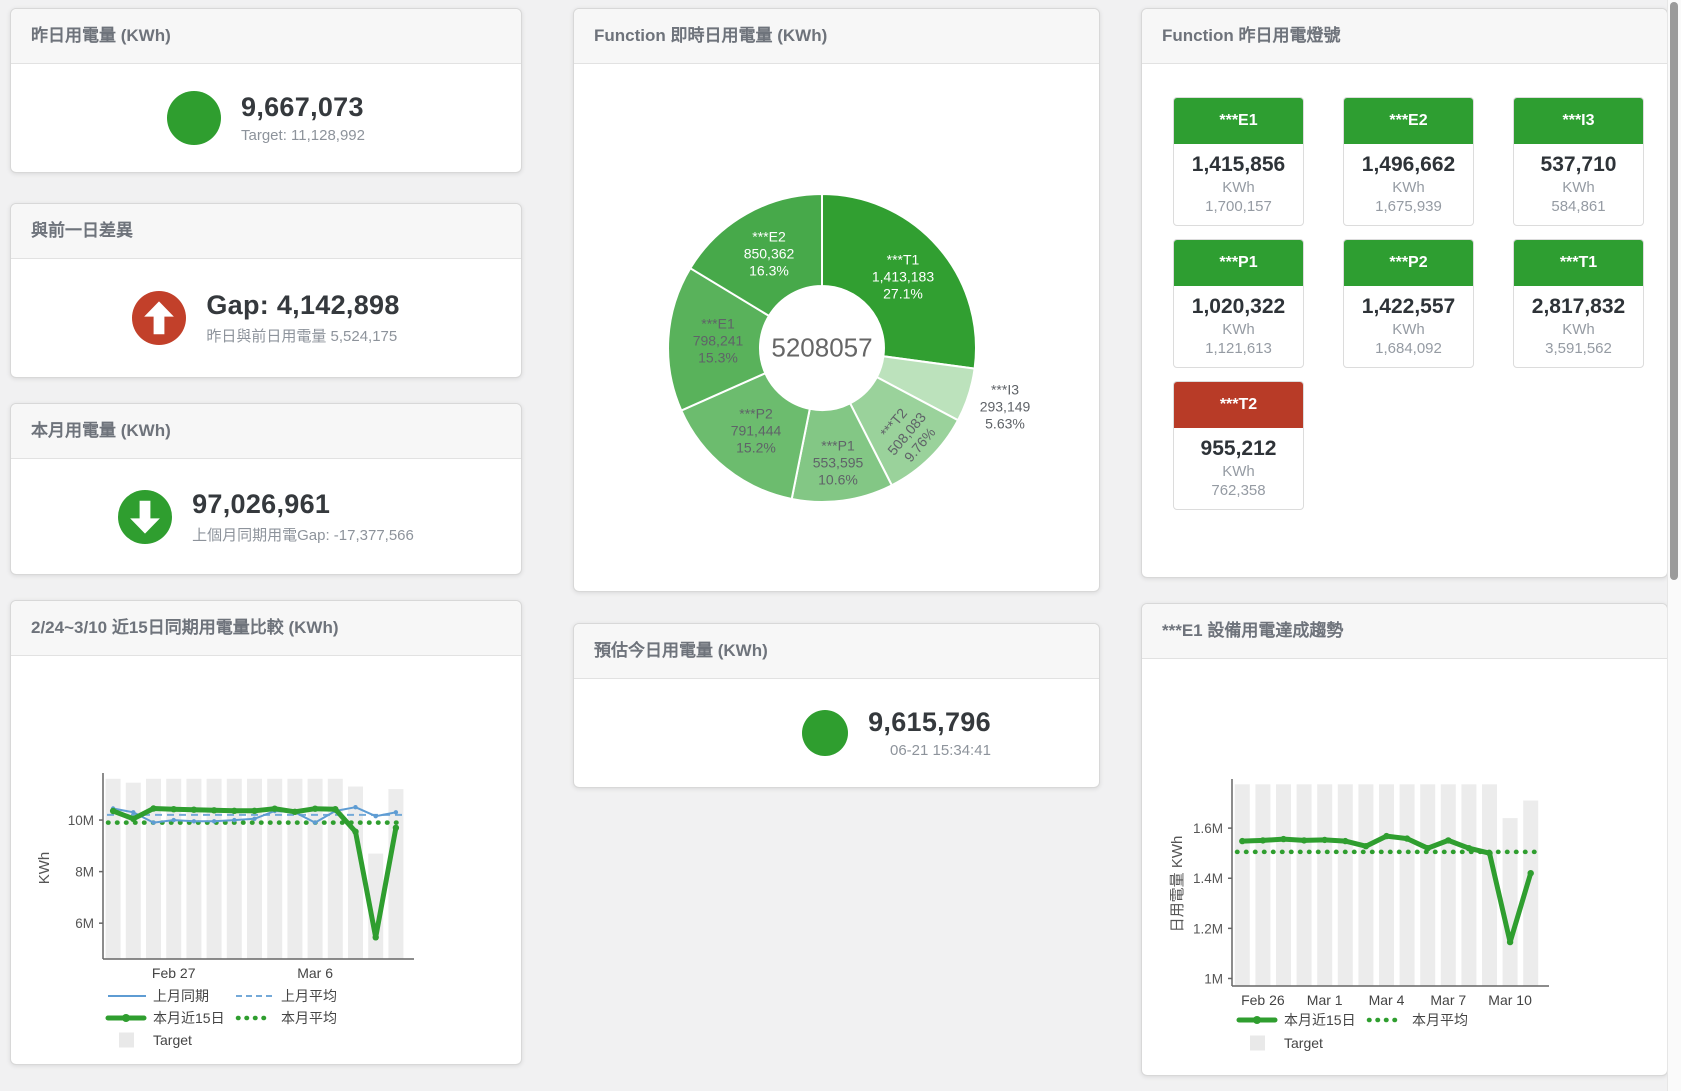 This screenshot has width=1681, height=1091. I want to click on x-tick-label: Mar 4, so click(1387, 1000).